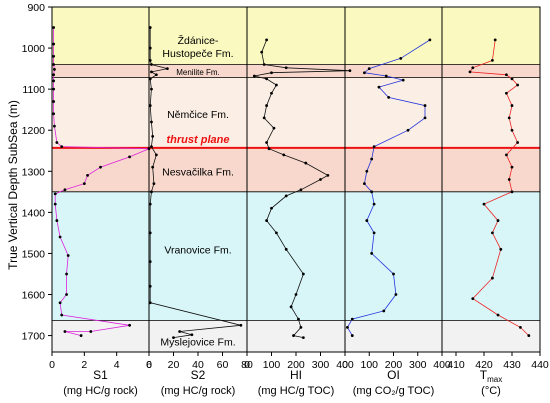 This screenshot has width=550, height=403. What do you see at coordinates (34, 337) in the screenshot?
I see `y-tick-label-1700: 1700` at bounding box center [34, 337].